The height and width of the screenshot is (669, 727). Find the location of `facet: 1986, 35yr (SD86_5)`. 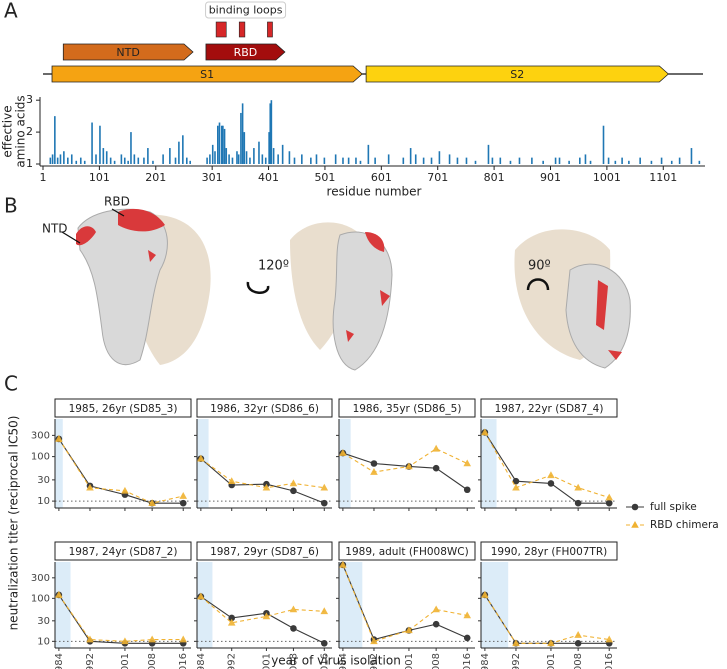

facet: 1986, 35yr (SD86_5) is located at coordinates (406, 454).